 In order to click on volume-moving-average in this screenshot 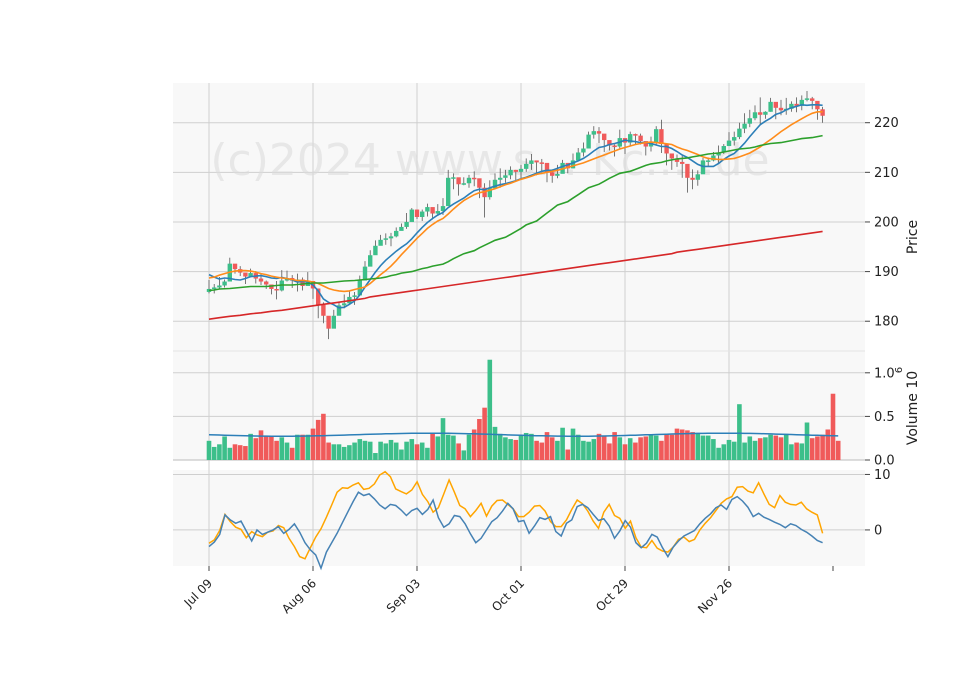, I will do `click(523, 434)`.